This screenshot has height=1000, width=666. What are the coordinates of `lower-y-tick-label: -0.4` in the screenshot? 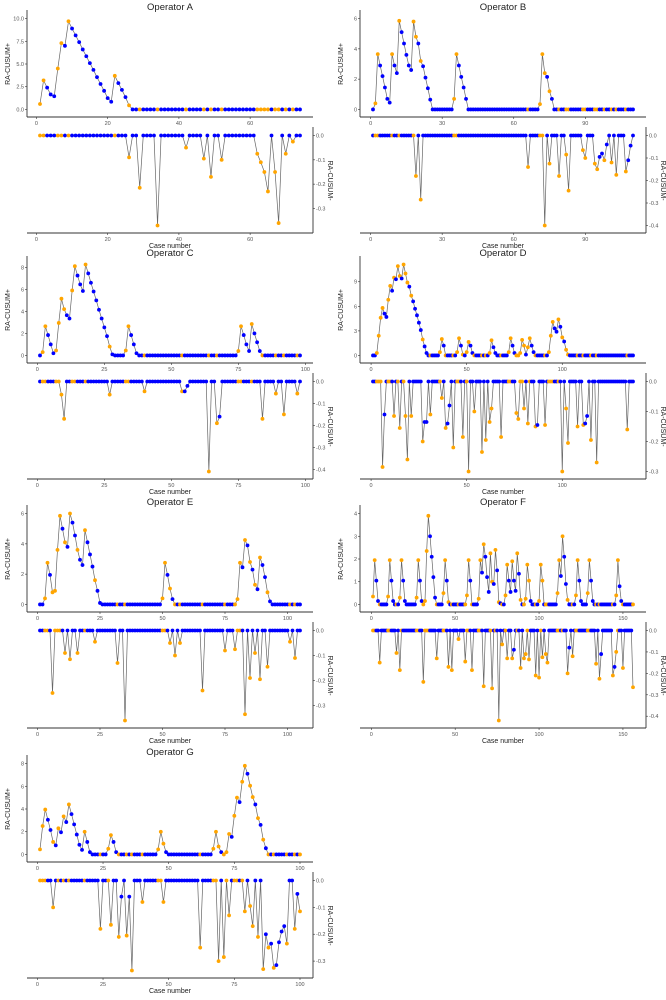 It's located at (653, 227).